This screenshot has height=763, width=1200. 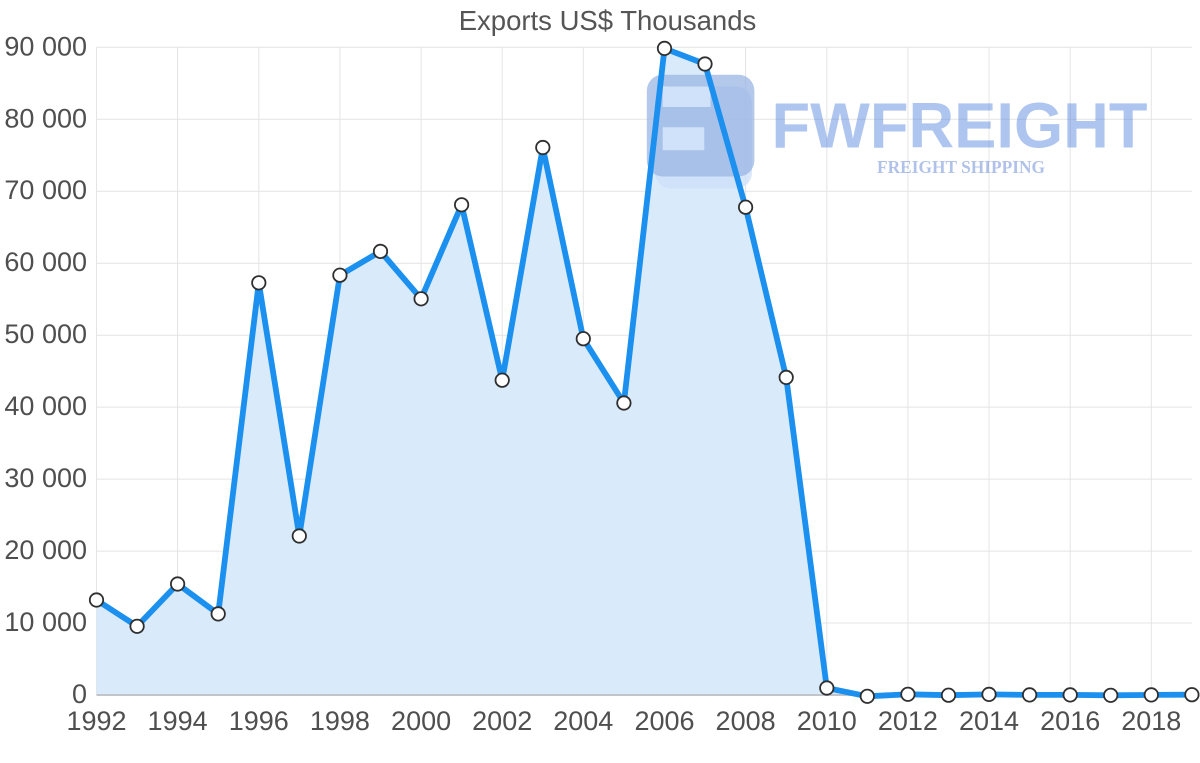 I want to click on svg-text: 2000, so click(x=421, y=721).